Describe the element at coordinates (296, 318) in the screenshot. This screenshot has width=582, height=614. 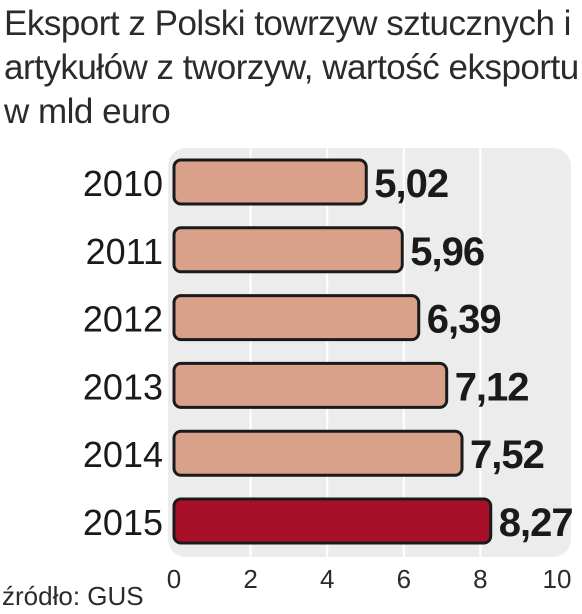
I see `bar-2012` at that location.